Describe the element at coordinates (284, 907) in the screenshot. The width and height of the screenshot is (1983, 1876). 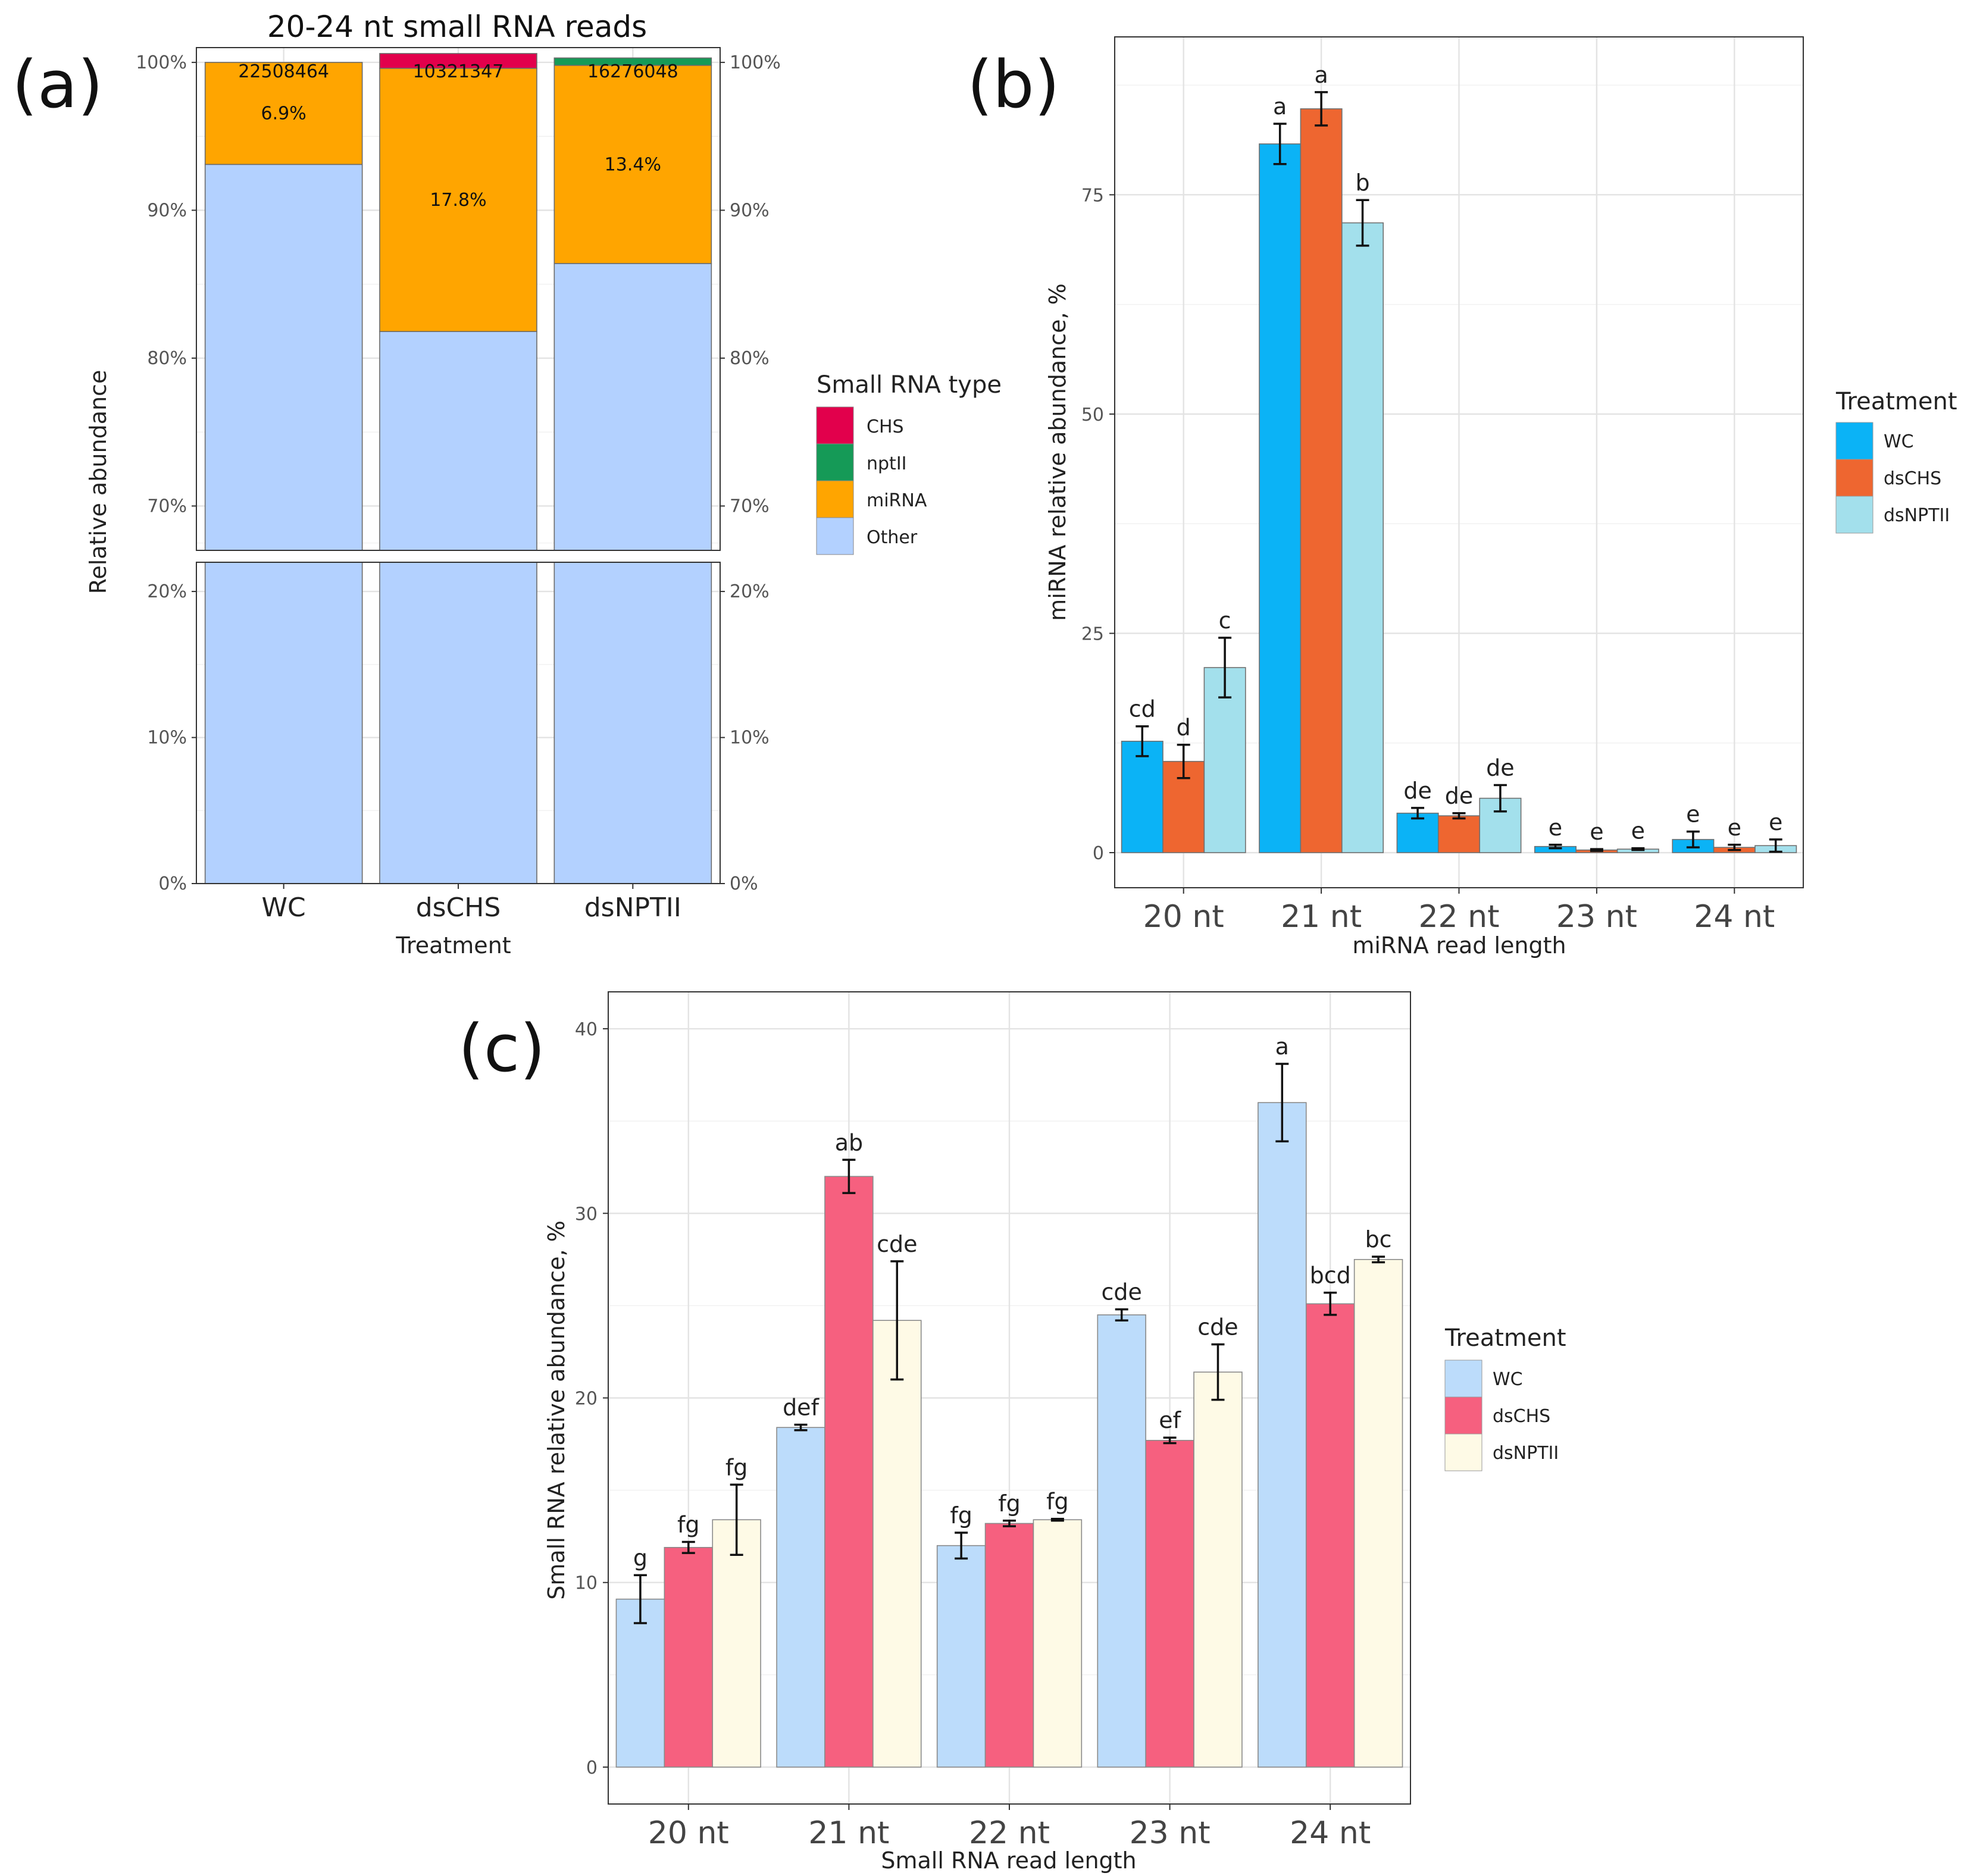
I see `x-tick-label: WC` at that location.